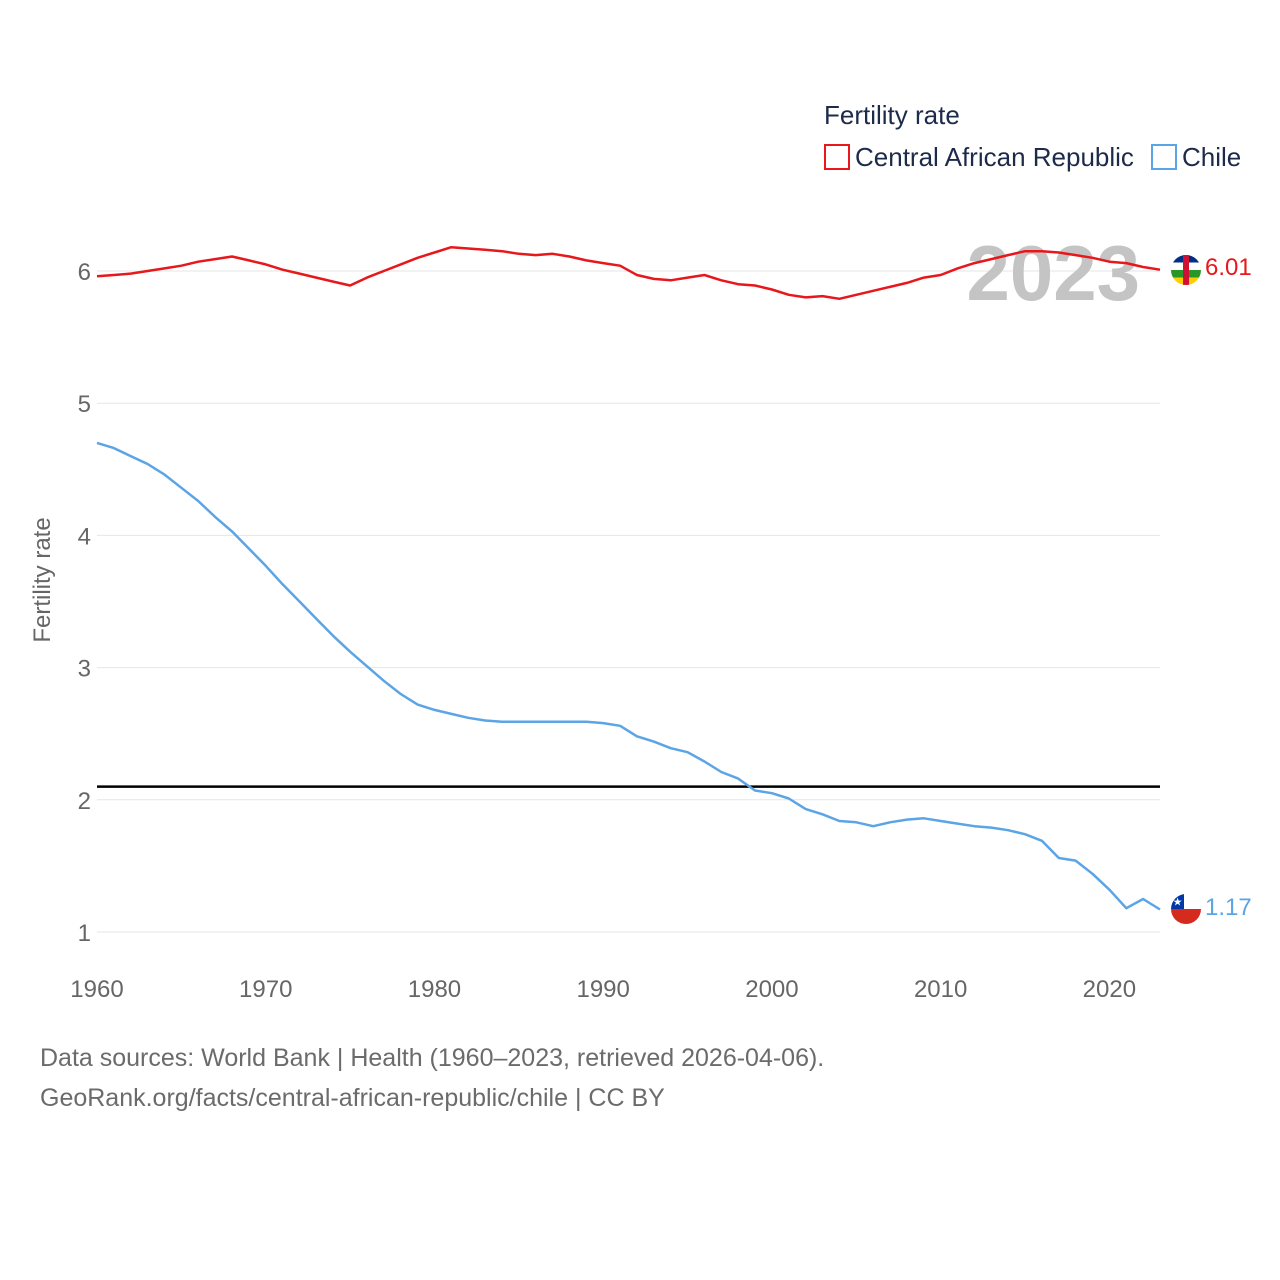  I want to click on x-tick-label: 1980, so click(434, 989).